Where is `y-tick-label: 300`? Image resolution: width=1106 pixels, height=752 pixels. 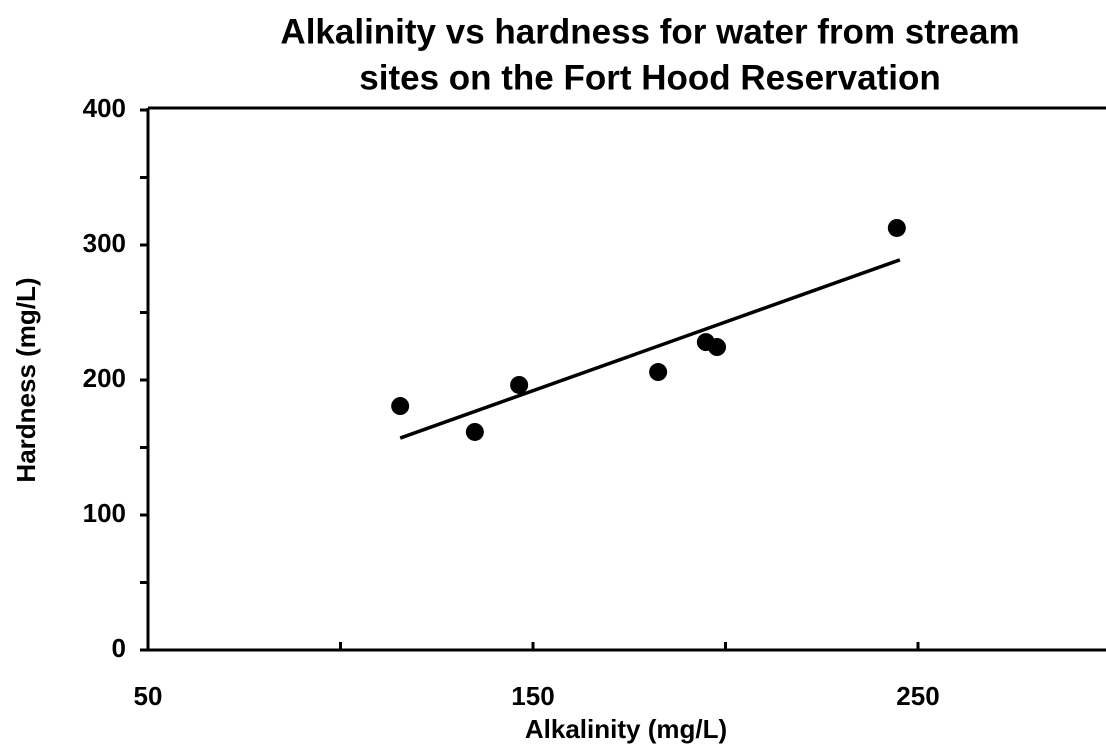
y-tick-label: 300 is located at coordinates (104, 243).